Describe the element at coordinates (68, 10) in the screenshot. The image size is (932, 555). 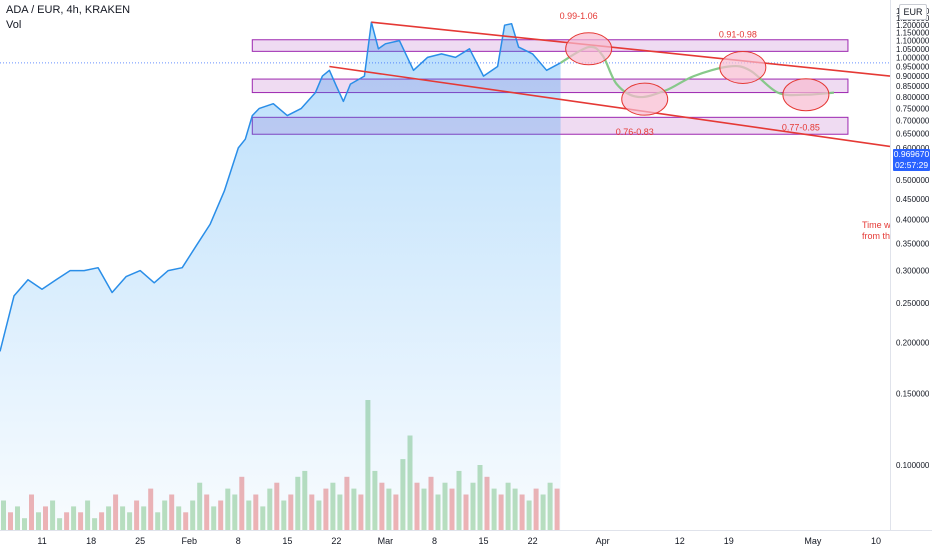
I see `symbol-legend: ADA / EUR, 4h, KRAKEN` at that location.